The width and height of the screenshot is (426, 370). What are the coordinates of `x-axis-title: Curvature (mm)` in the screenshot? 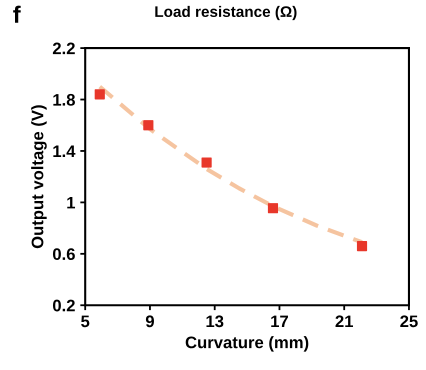 It's located at (247, 344).